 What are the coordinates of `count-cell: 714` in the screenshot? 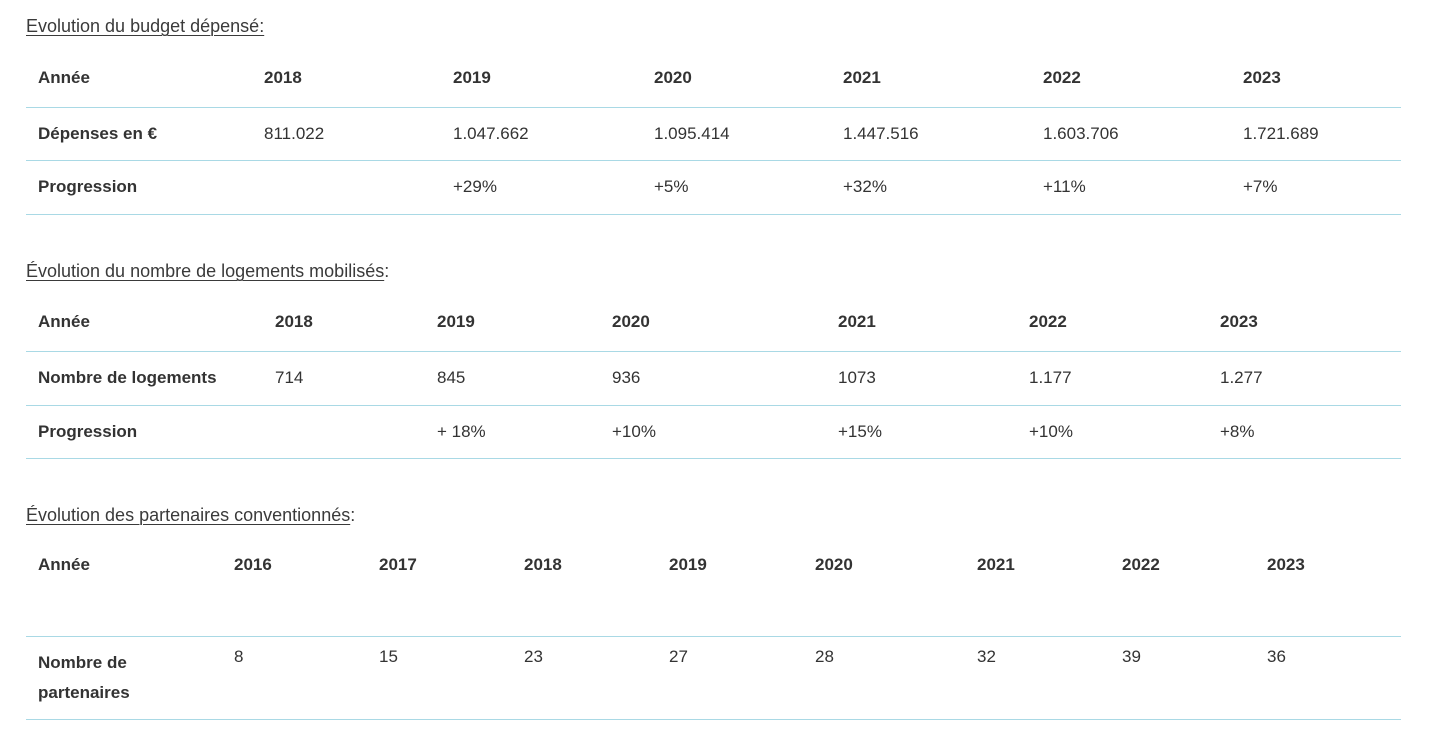 It's located at (344, 377).